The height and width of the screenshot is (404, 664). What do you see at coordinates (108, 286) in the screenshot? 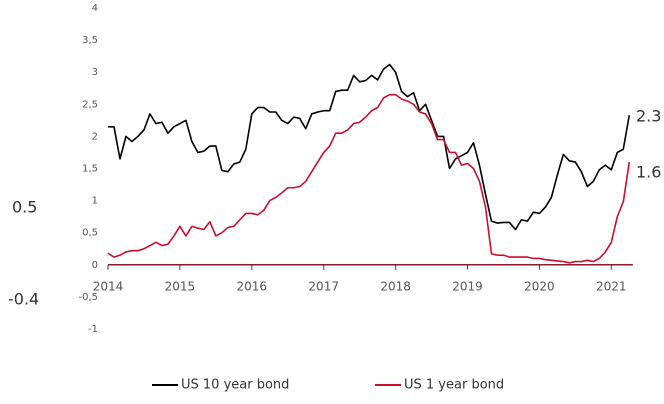
I see `x-tick-label: 2014` at bounding box center [108, 286].